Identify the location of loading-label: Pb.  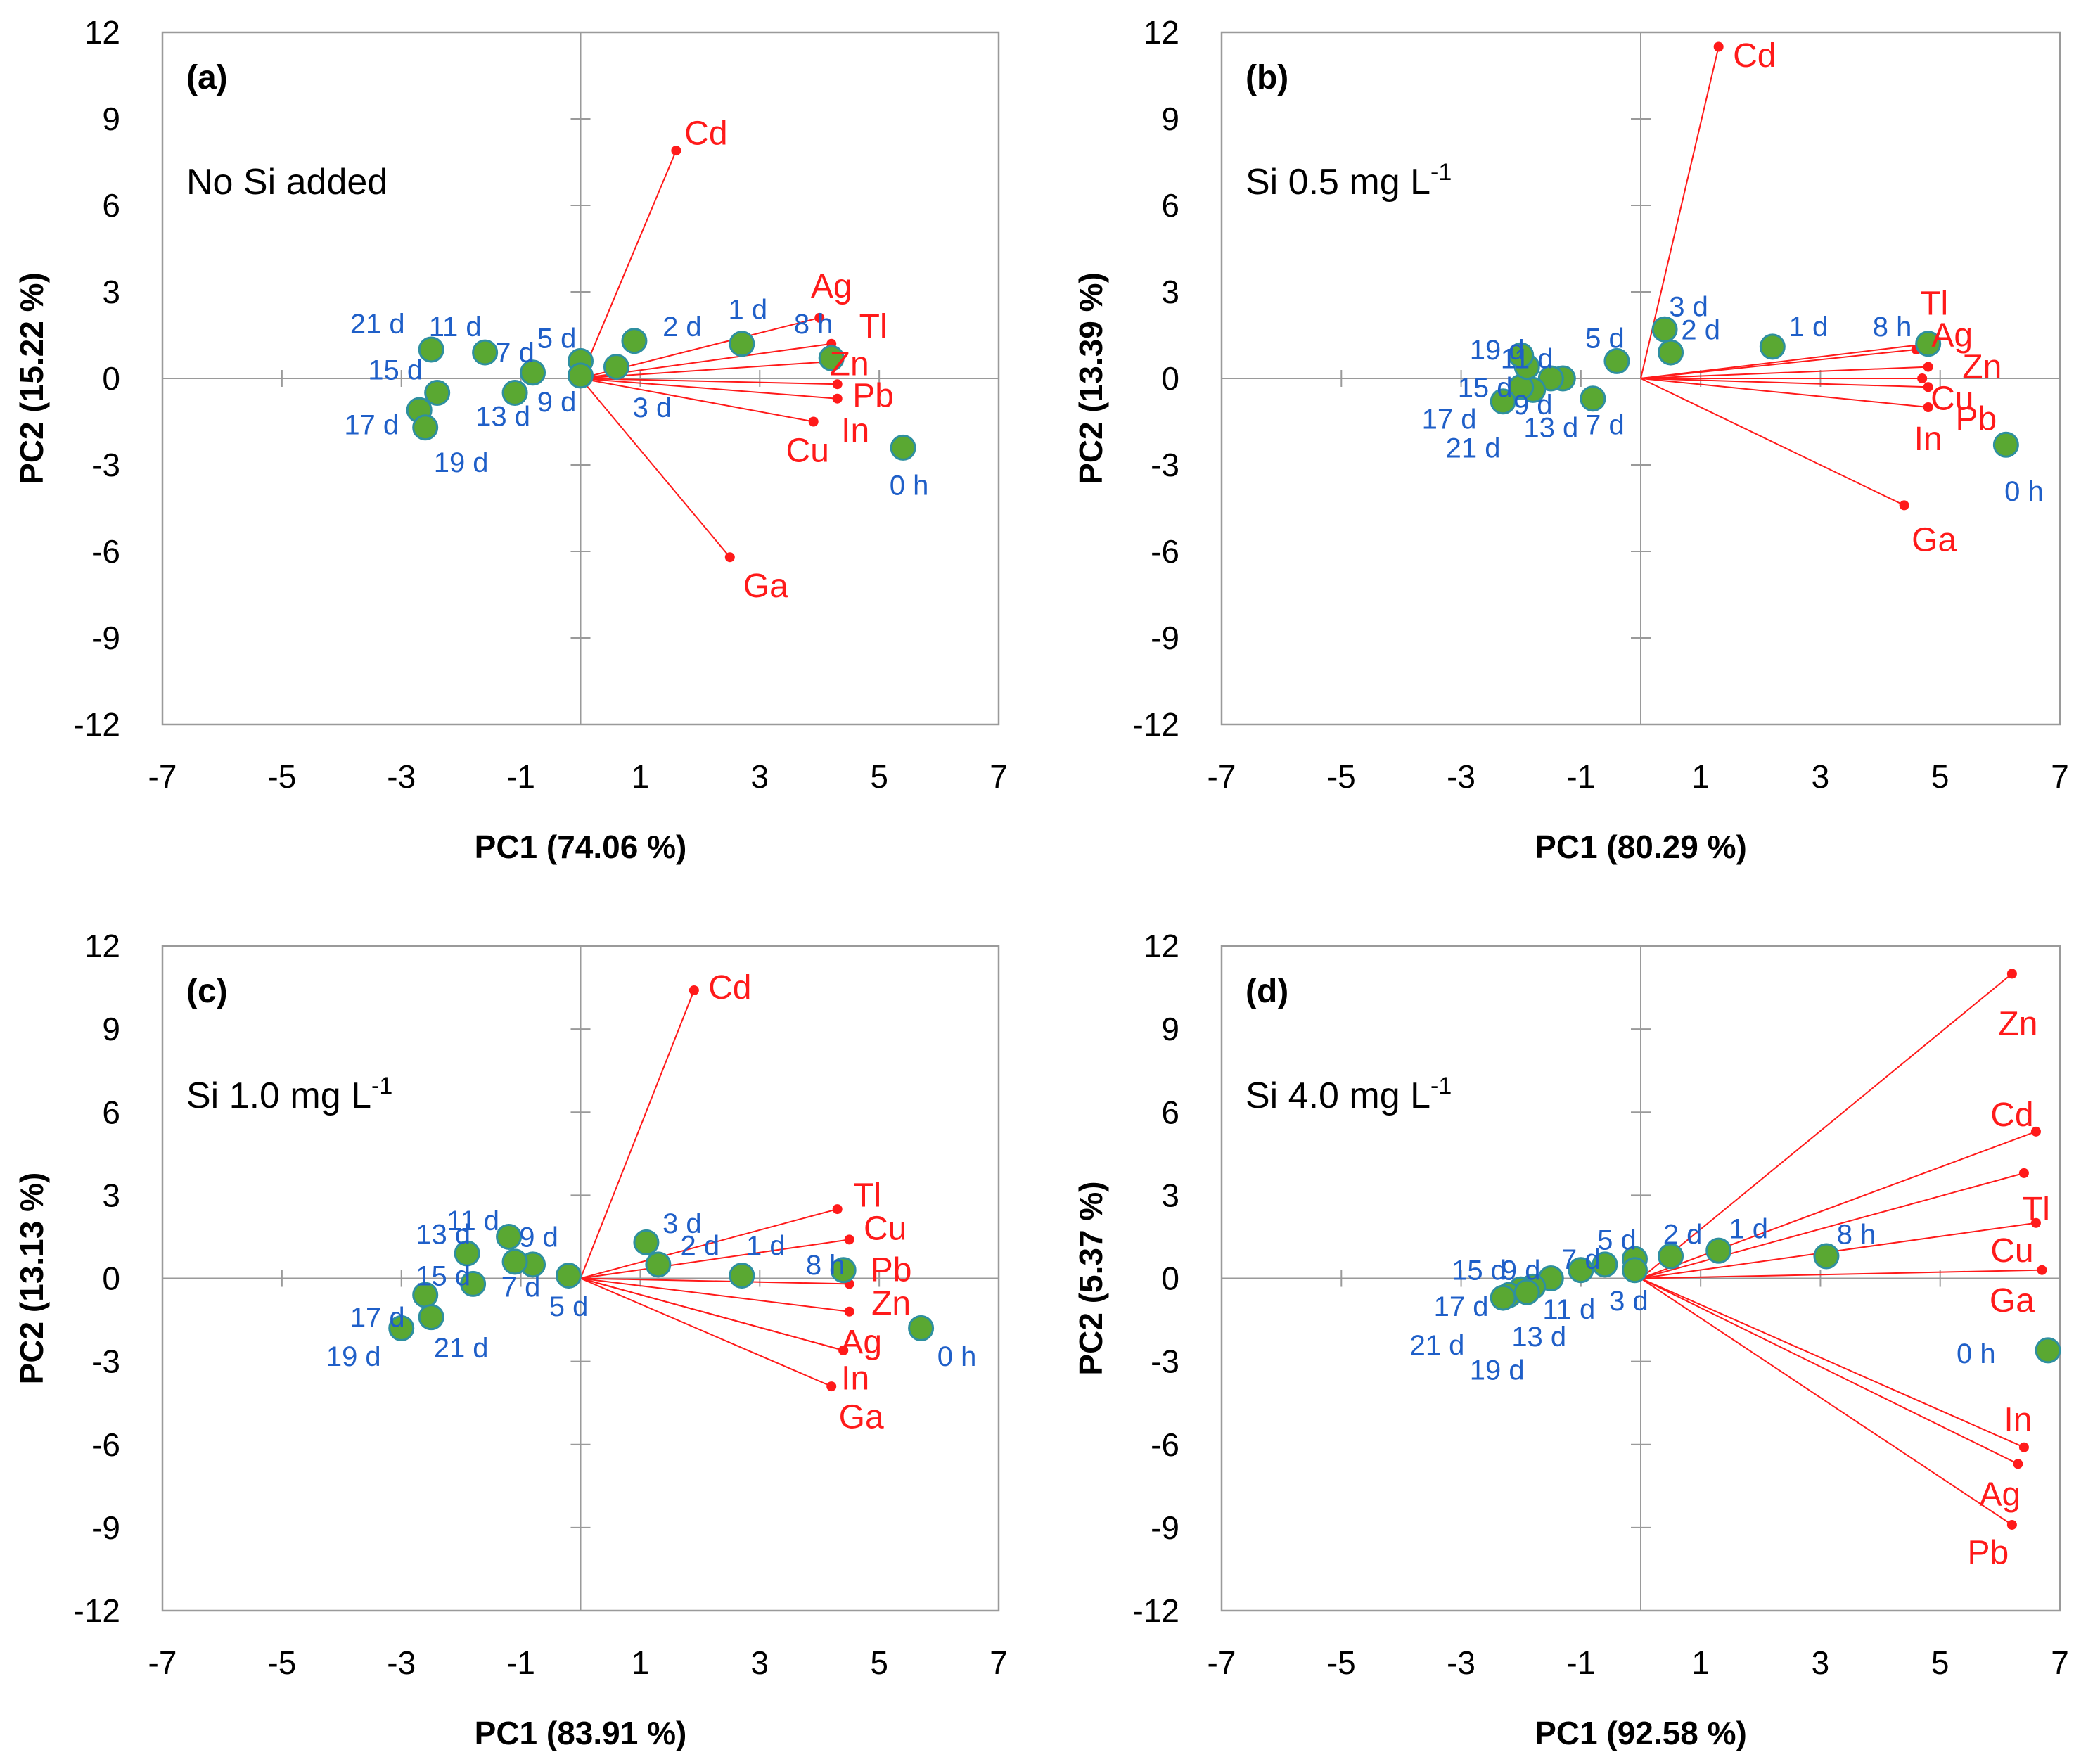
(873, 397).